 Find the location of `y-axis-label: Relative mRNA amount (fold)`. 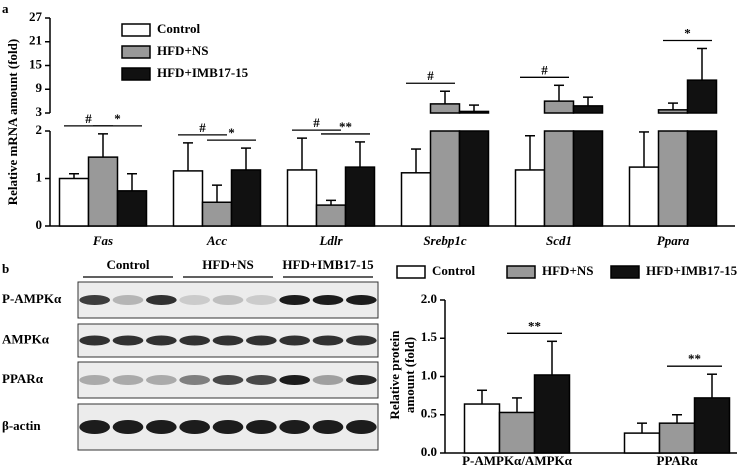

y-axis-label: Relative mRNA amount (fold) is located at coordinates (12, 122).